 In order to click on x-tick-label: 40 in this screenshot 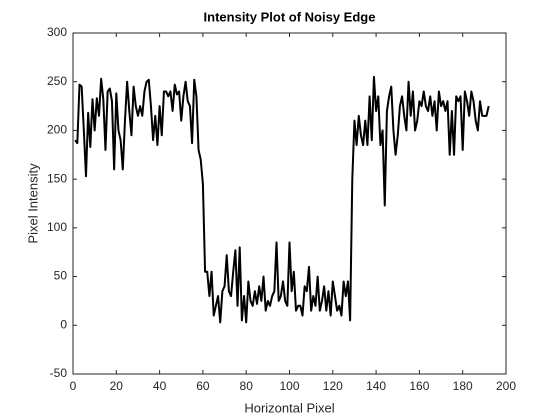, I will do `click(160, 386)`.